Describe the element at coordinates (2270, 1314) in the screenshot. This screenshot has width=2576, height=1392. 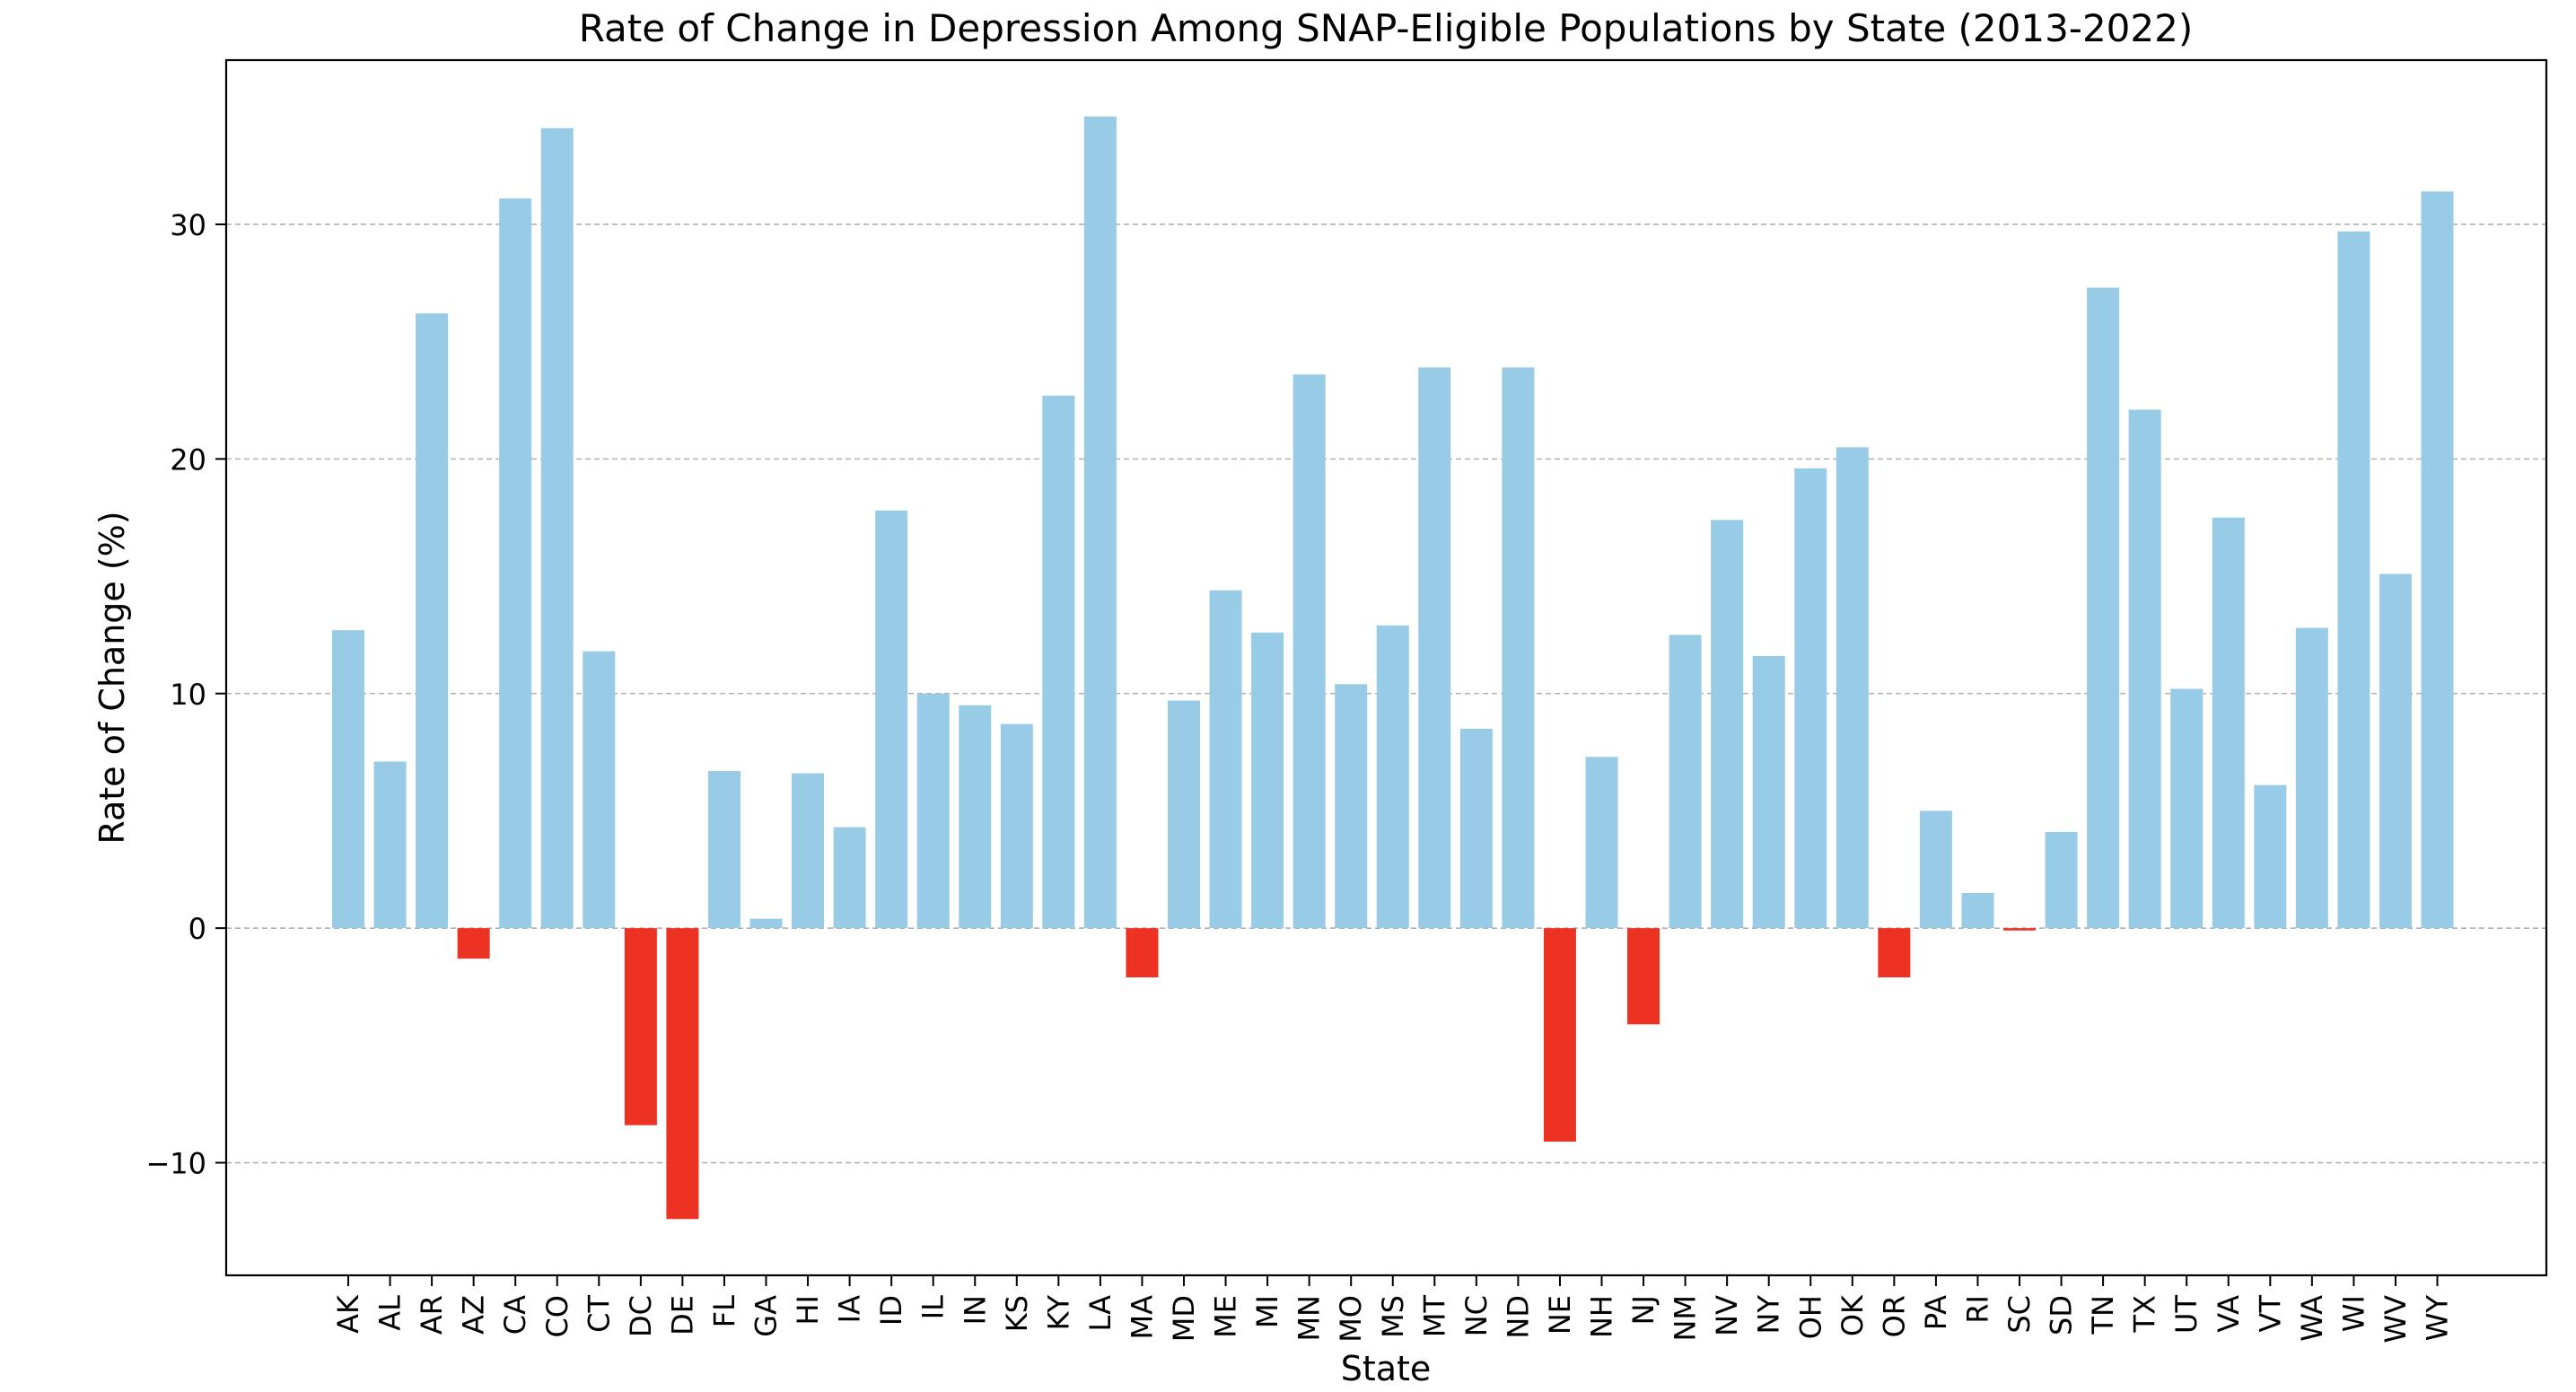
I see `x-tick-label: VT` at that location.